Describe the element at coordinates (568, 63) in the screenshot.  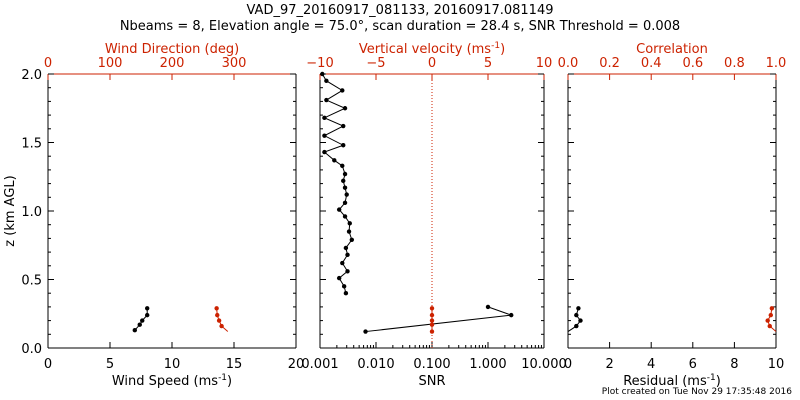
I see `top-tick-label: 0.0` at that location.